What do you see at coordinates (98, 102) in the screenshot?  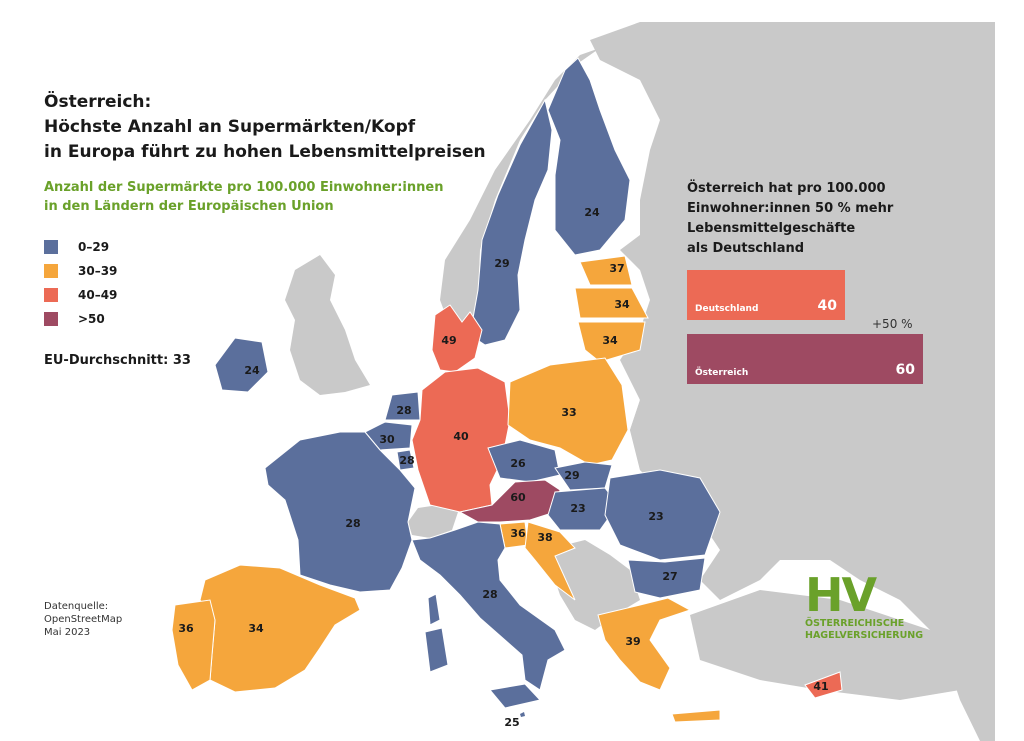 I see `title-line-1: Österreich:` at bounding box center [98, 102].